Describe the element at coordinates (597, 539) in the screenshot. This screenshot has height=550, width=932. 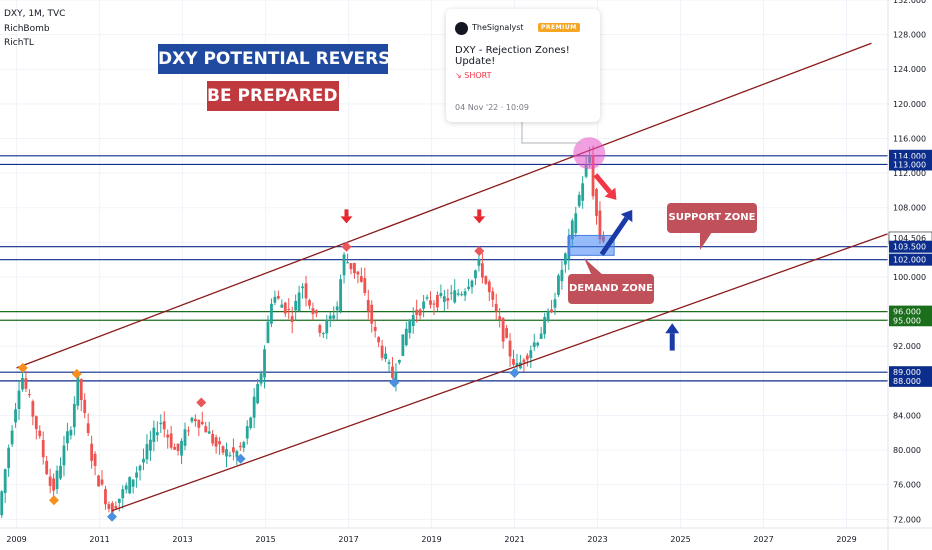
I see `x-tick-label: 2023` at that location.